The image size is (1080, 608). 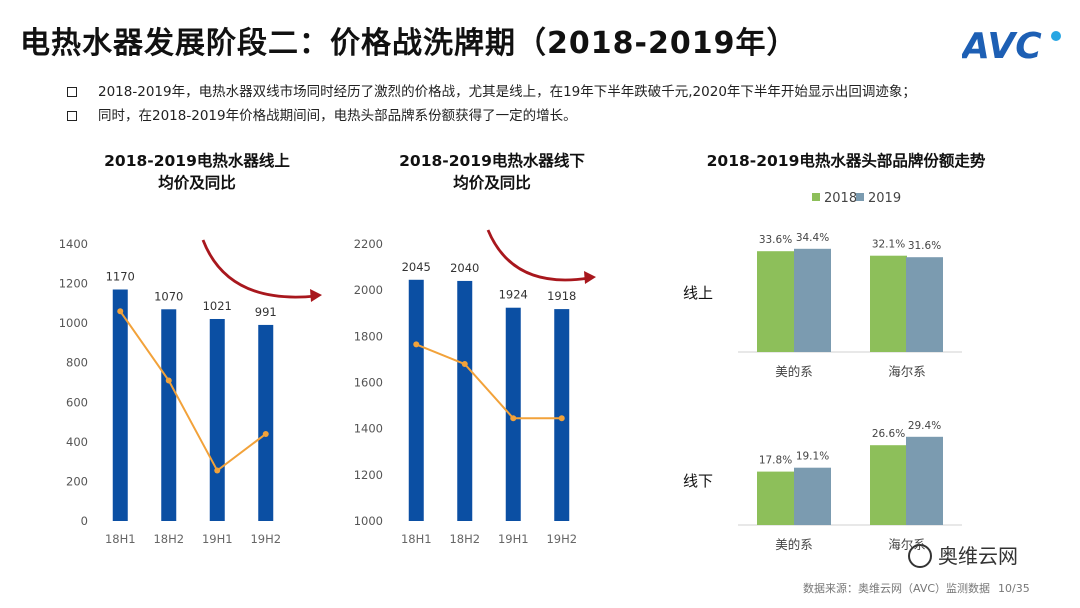 What do you see at coordinates (464, 268) in the screenshot?
I see `offline-bar-label: 2040` at bounding box center [464, 268].